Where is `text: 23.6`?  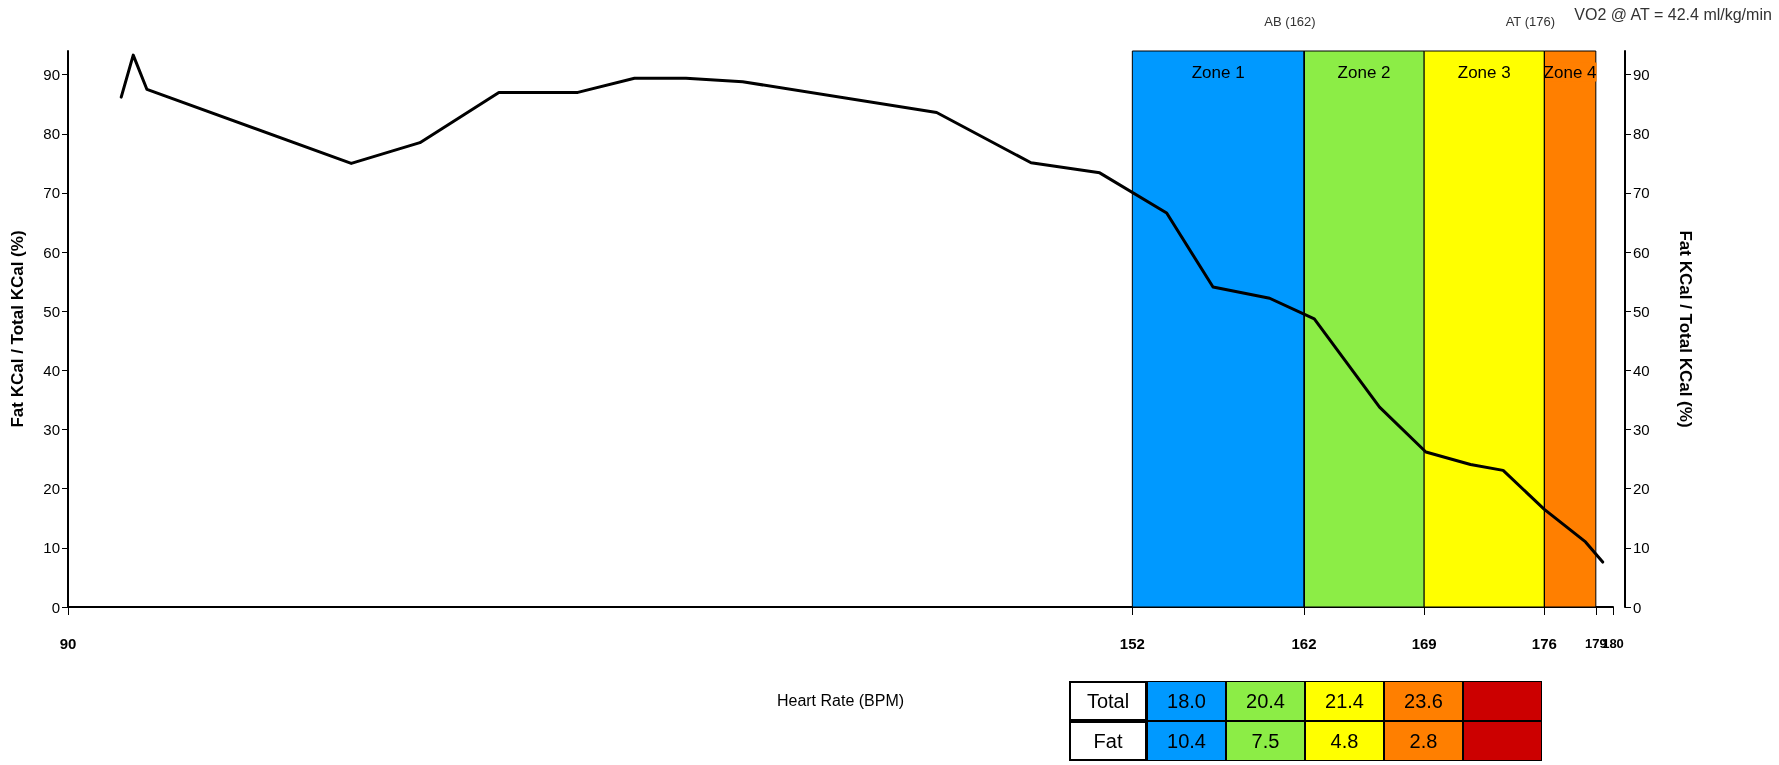 text: 23.6 is located at coordinates (1423, 701).